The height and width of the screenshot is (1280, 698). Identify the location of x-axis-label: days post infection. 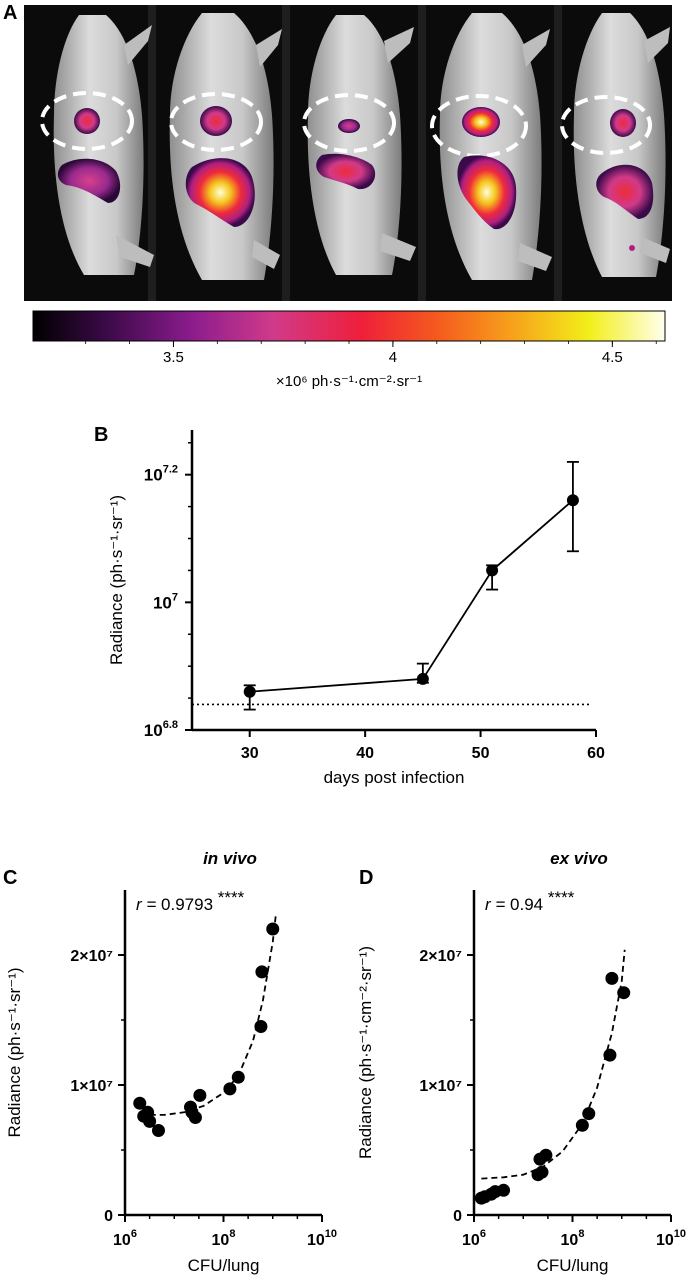
(394, 777).